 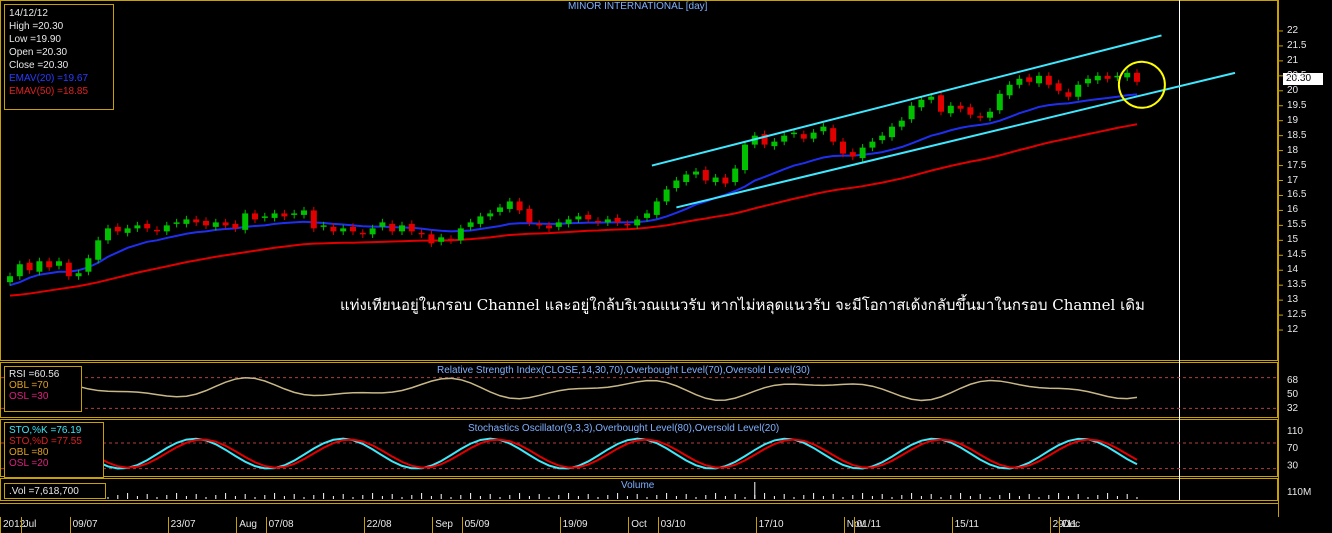 I want to click on channel-lower-line, so click(x=956, y=140).